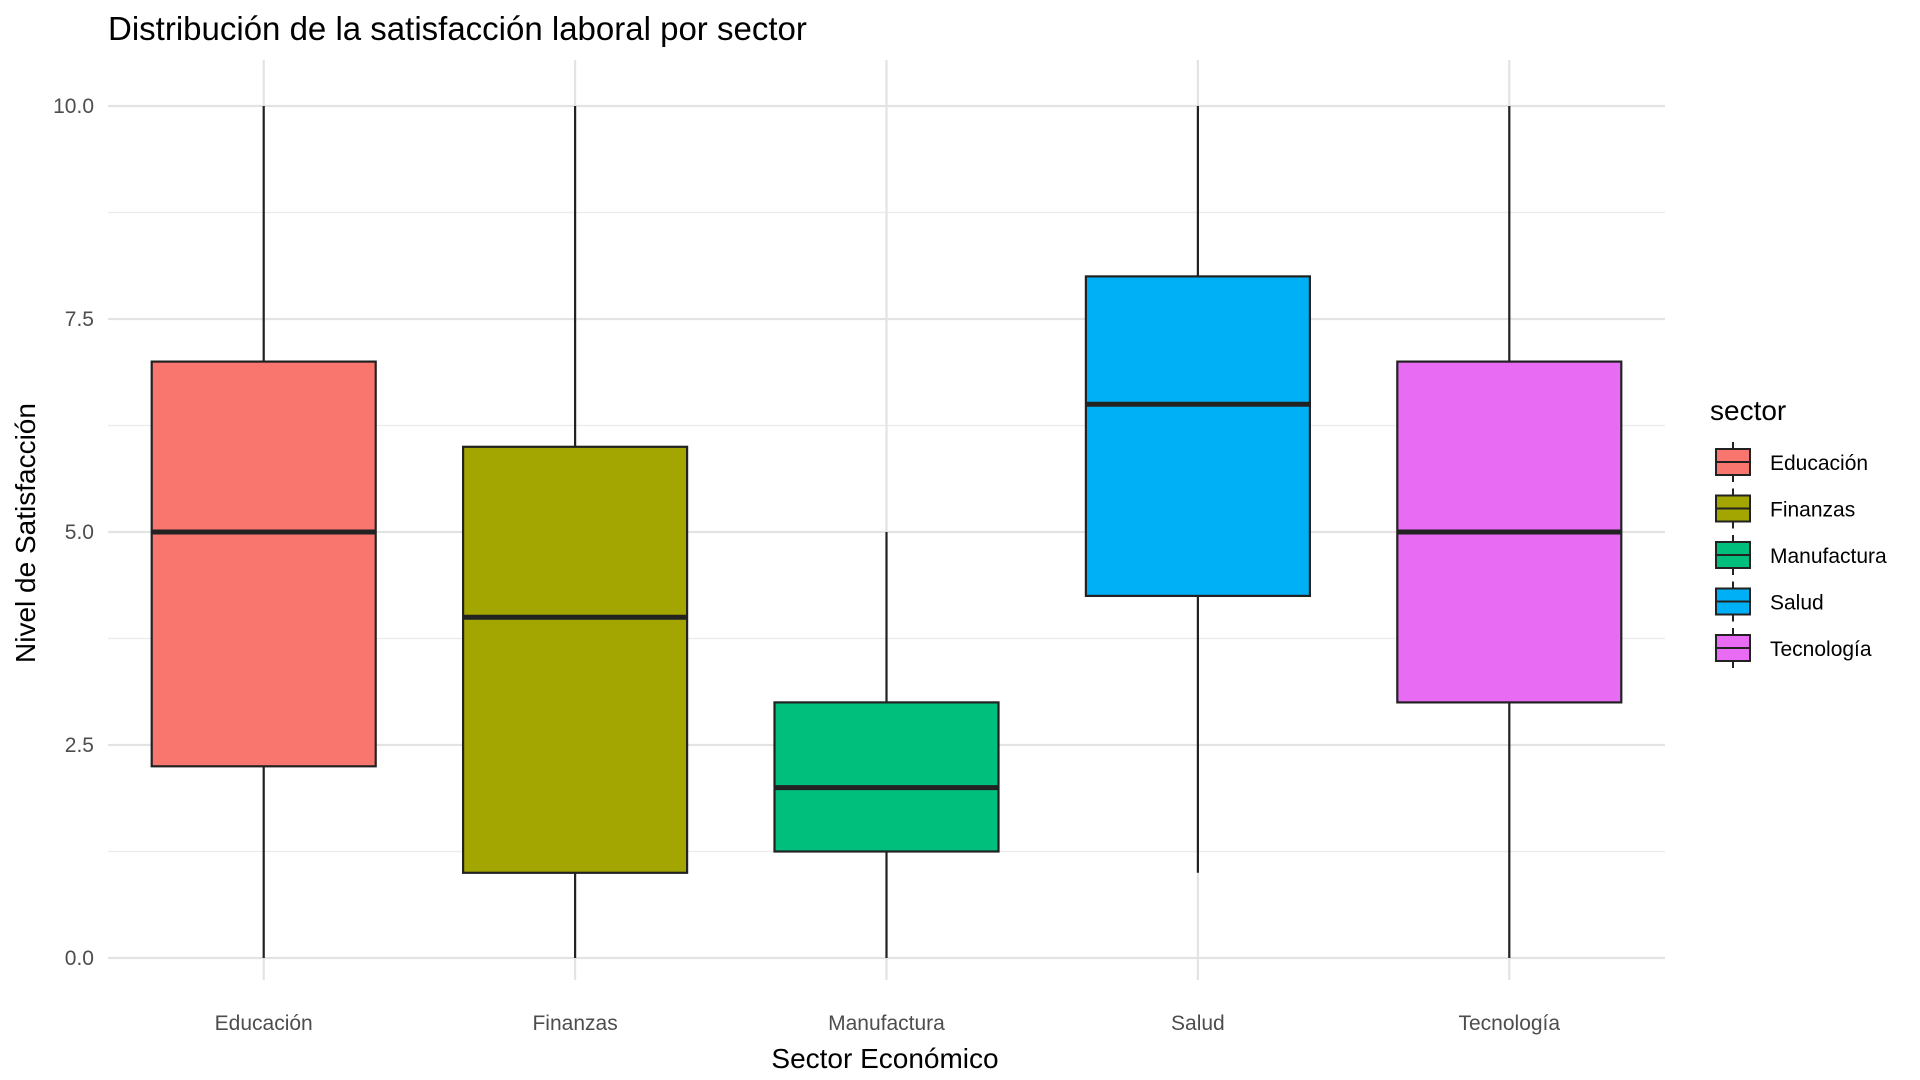  I want to click on x-tick-label: Salud, so click(1198, 1023).